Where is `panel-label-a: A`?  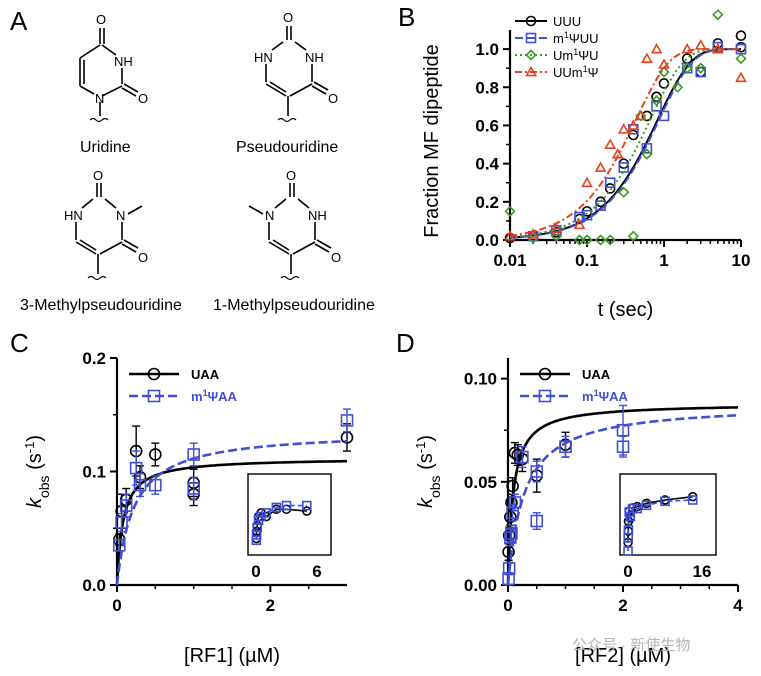 panel-label-a: A is located at coordinates (19, 21).